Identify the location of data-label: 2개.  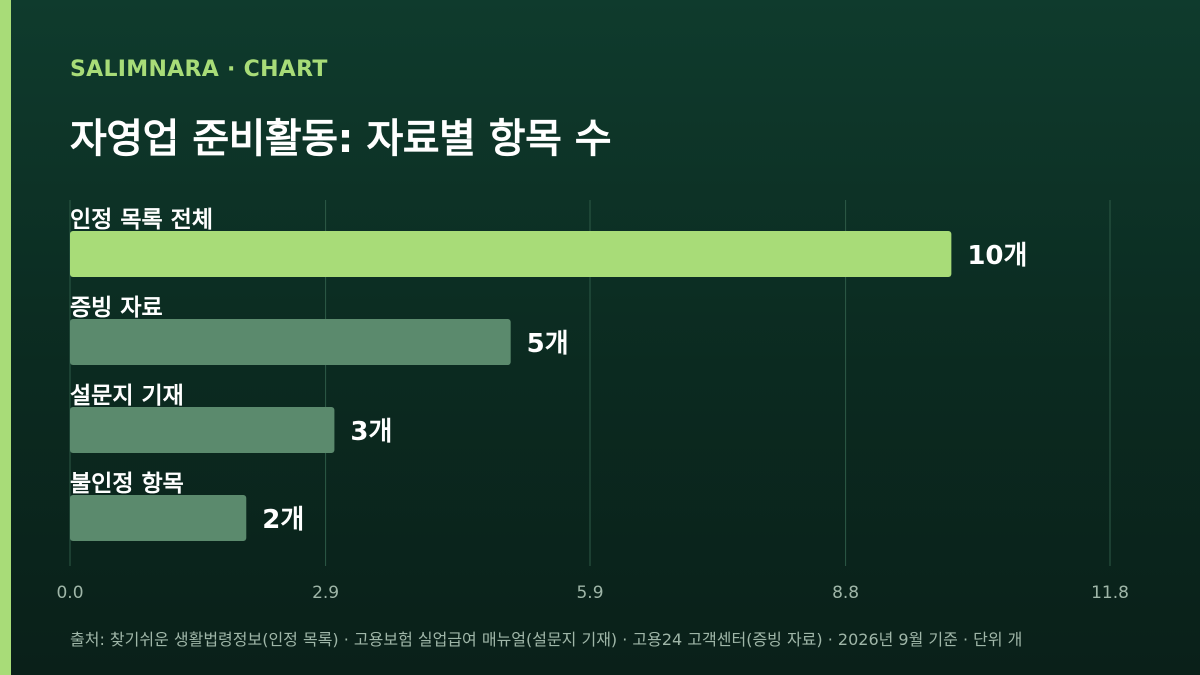
(283, 520).